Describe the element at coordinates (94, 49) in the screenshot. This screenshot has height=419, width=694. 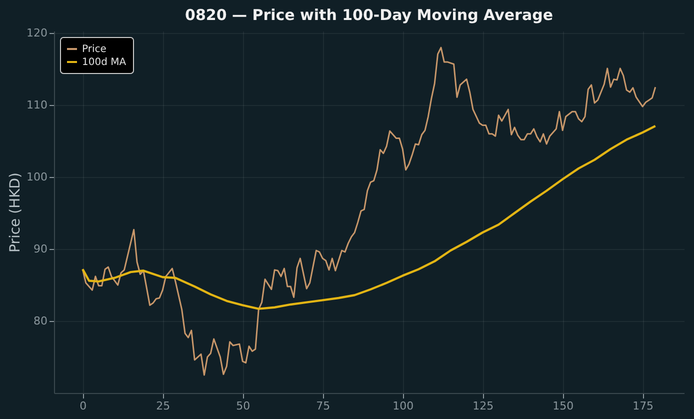
I see `legend-label: Price` at that location.